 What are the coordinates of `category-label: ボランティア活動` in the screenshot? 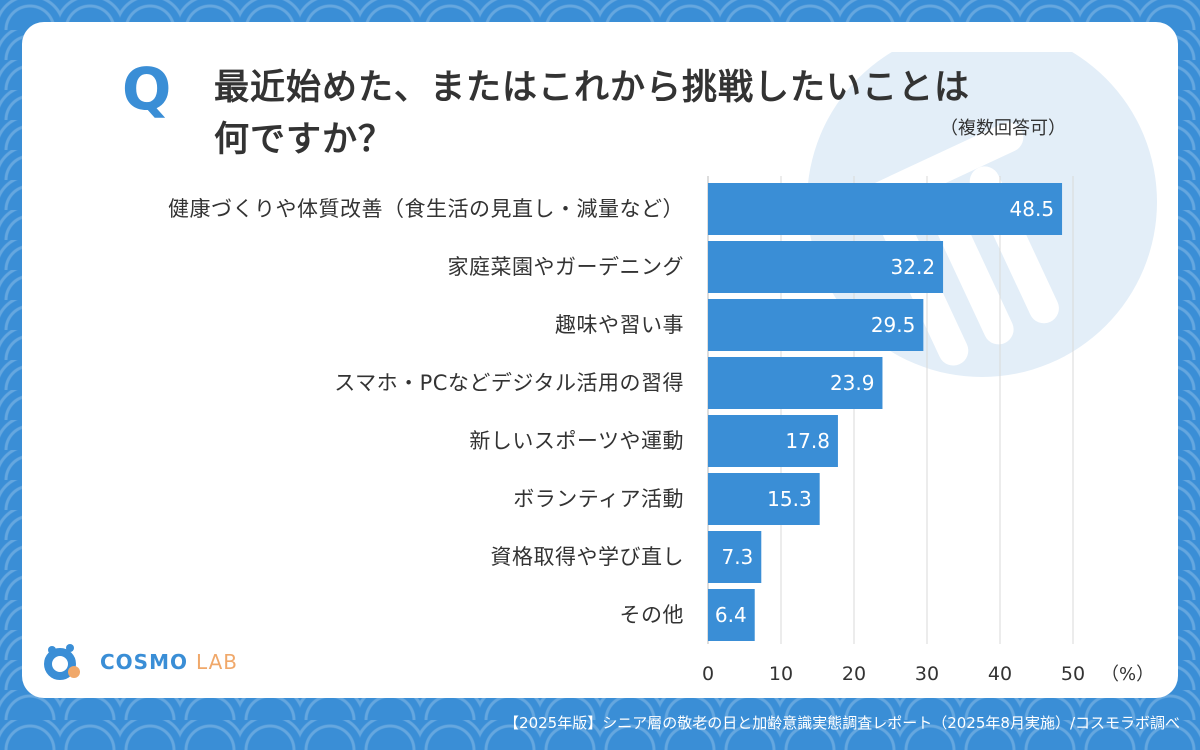 It's located at (598, 499).